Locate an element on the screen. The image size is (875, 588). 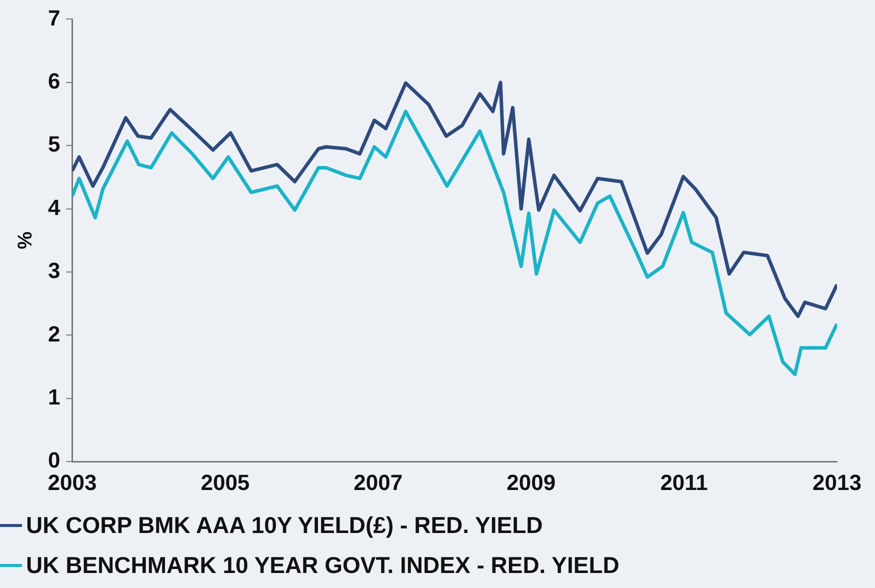
x-tick-label: 2007 is located at coordinates (378, 482).